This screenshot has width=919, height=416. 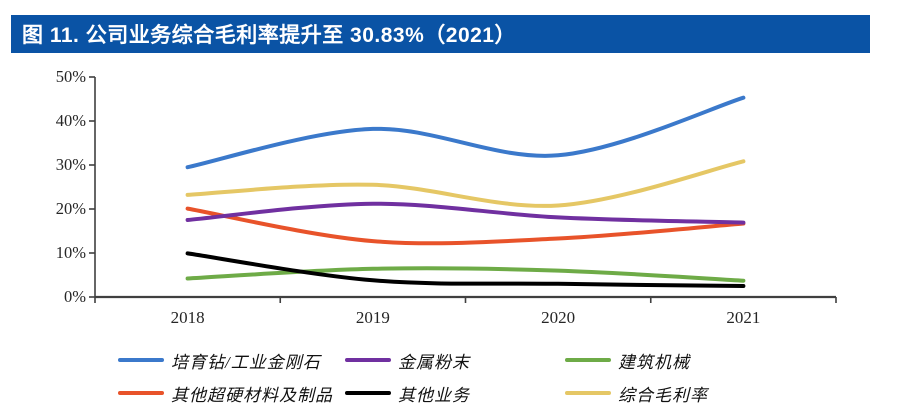 What do you see at coordinates (71, 120) in the screenshot?
I see `y-tick-label: 40%` at bounding box center [71, 120].